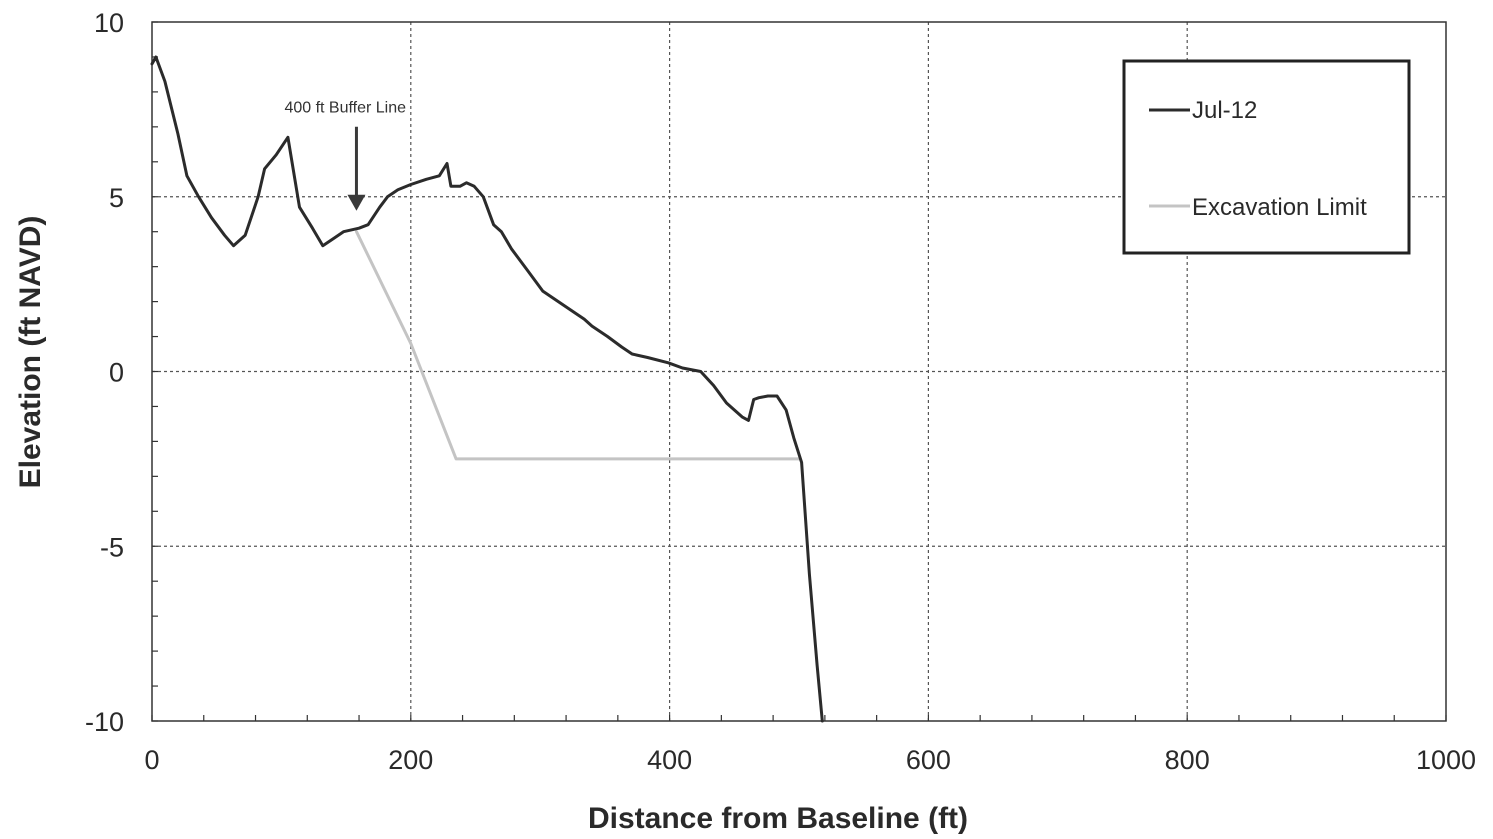 The width and height of the screenshot is (1493, 839). I want to click on y-tick-label: 5, so click(116, 198).